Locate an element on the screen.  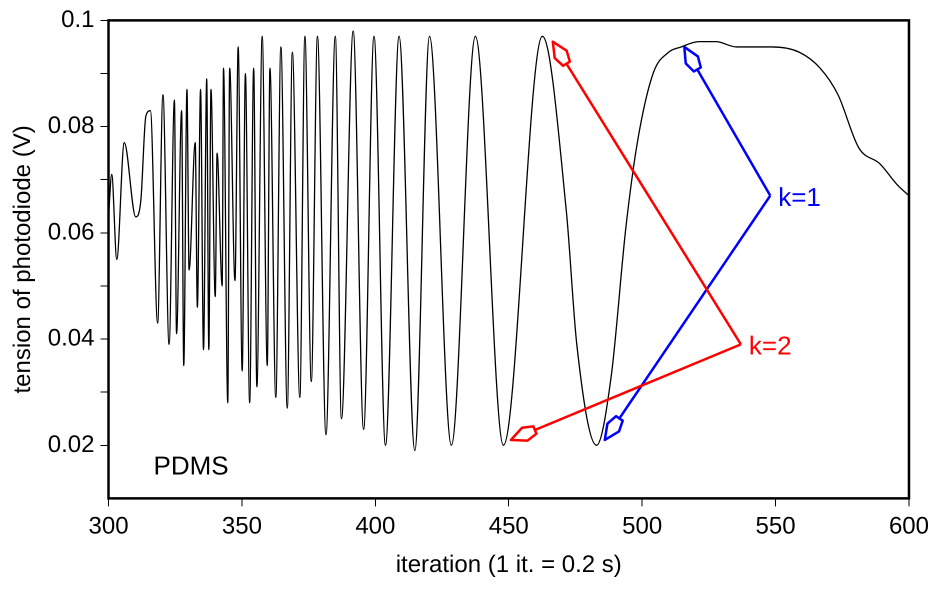
annotation: k=1 is located at coordinates (799, 197).